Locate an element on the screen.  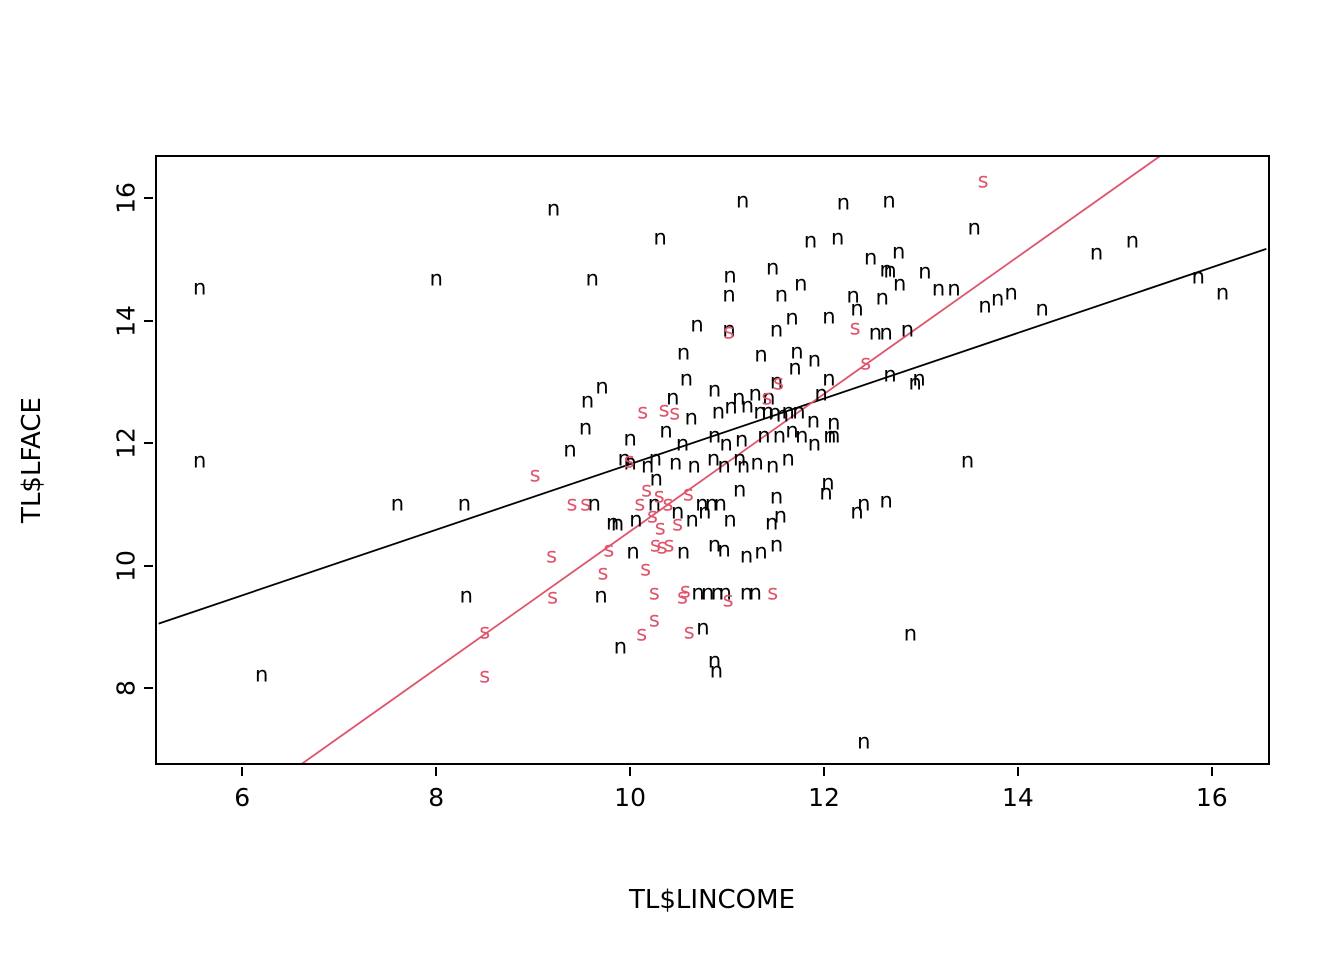
x-tick-label: 8 is located at coordinates (436, 797).